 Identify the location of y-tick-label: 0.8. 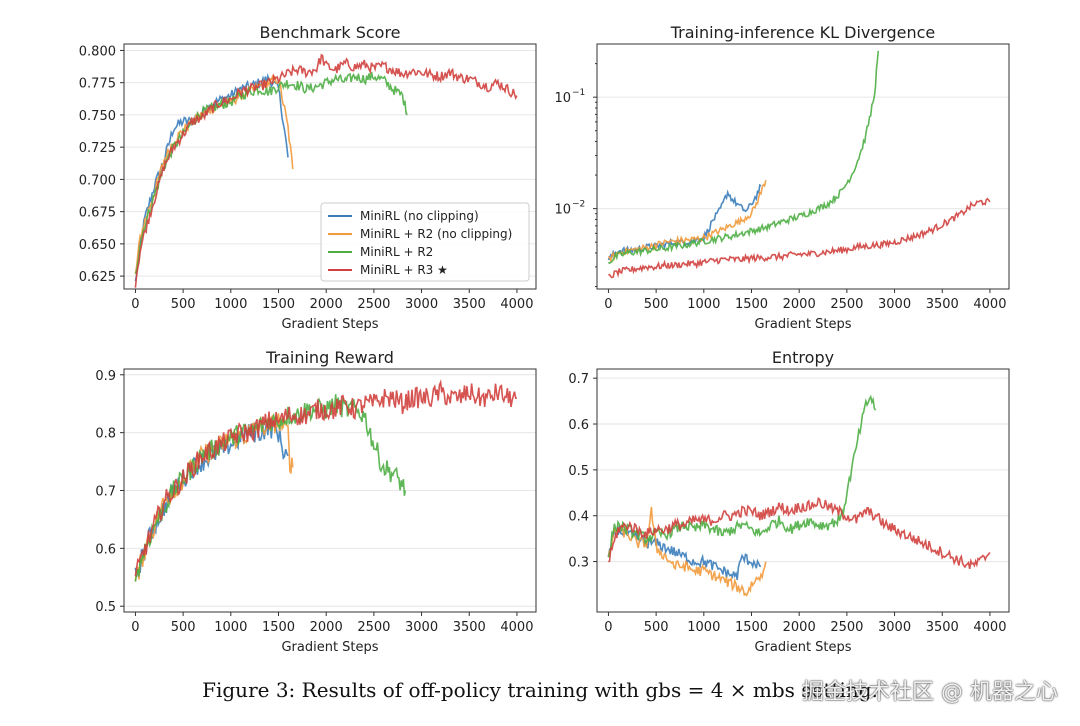
(105, 434).